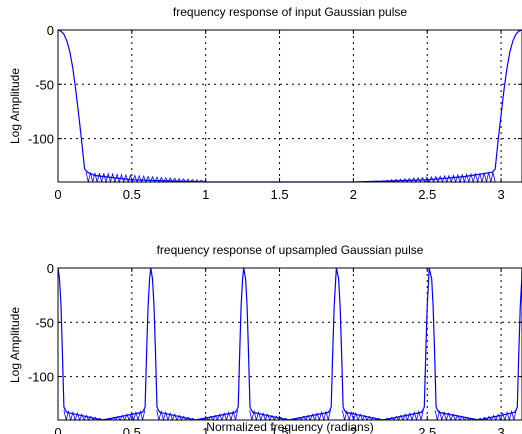 This screenshot has height=434, width=522. Describe the element at coordinates (44, 322) in the screenshot. I see `bottom-y-tick-label: -50` at that location.